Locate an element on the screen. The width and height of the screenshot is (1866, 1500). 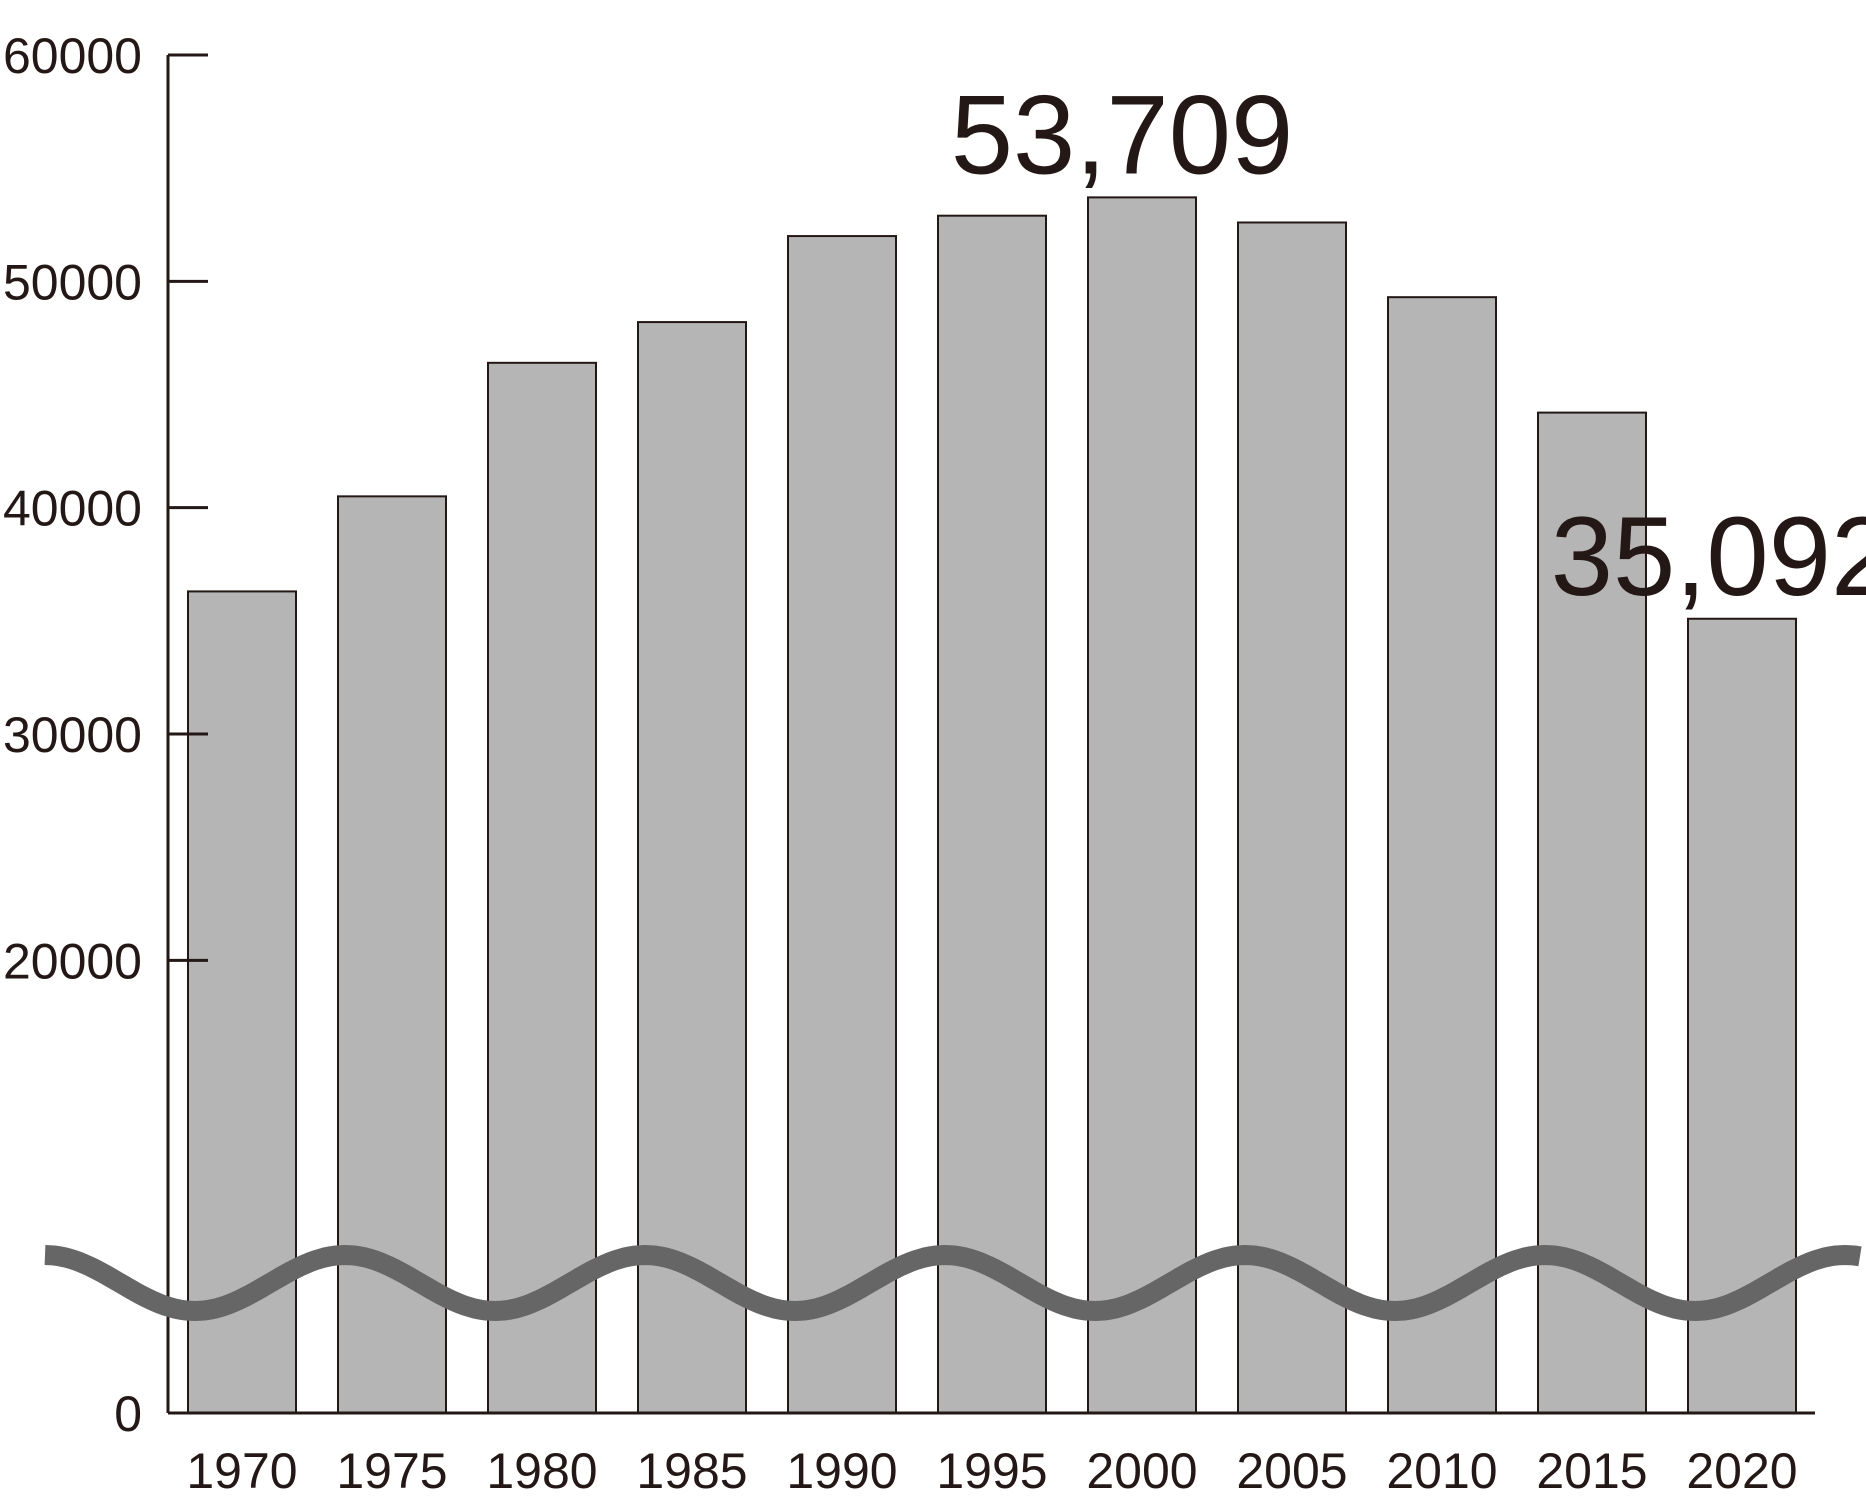
y-tick-label-60000: 60000 is located at coordinates (72, 56).